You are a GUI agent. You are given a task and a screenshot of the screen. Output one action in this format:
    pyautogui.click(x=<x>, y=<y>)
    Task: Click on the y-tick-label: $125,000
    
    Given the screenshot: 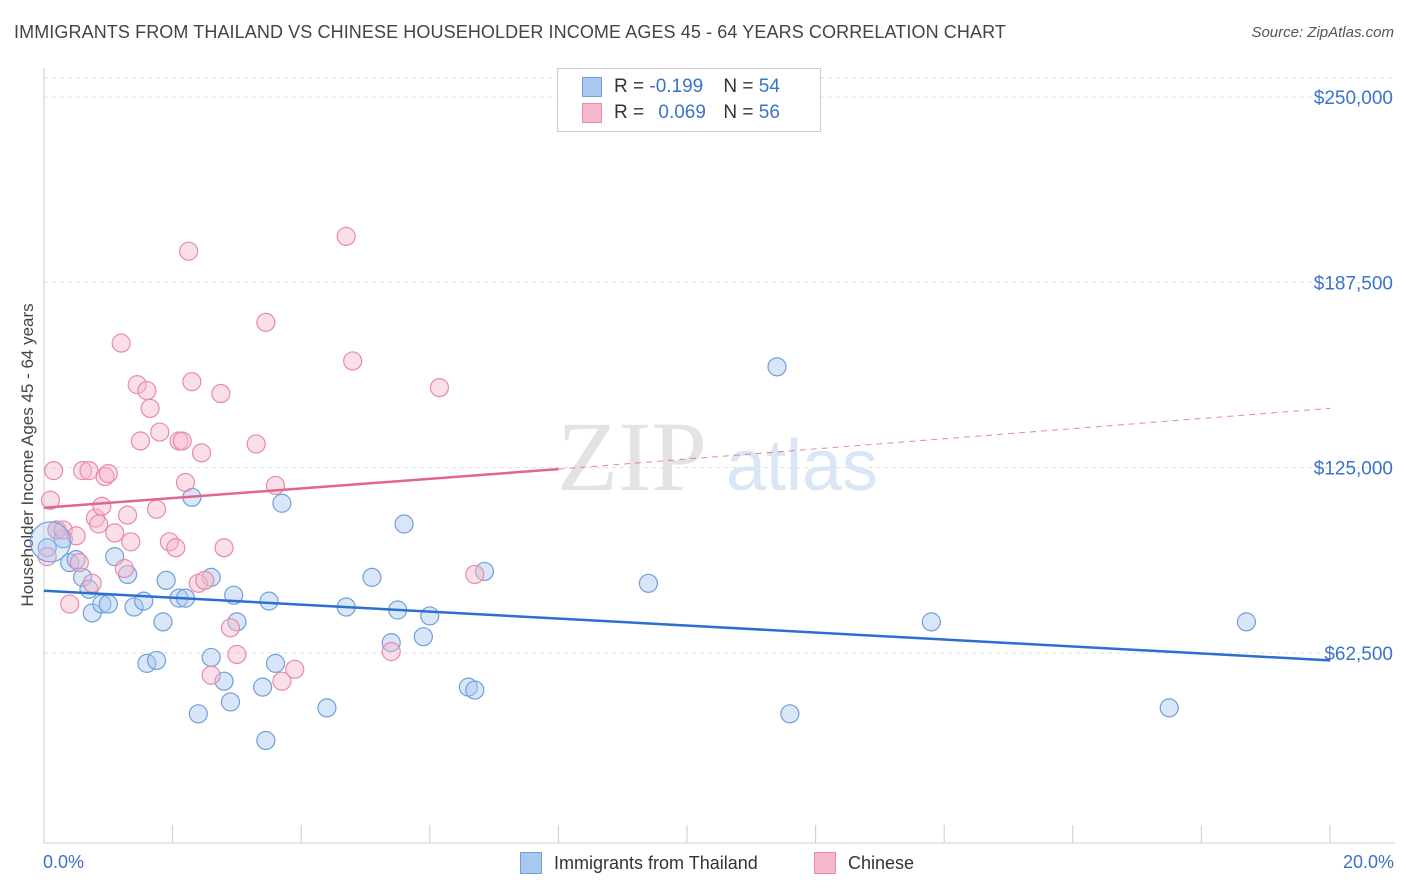 What is the action you would take?
    pyautogui.click(x=1353, y=469)
    